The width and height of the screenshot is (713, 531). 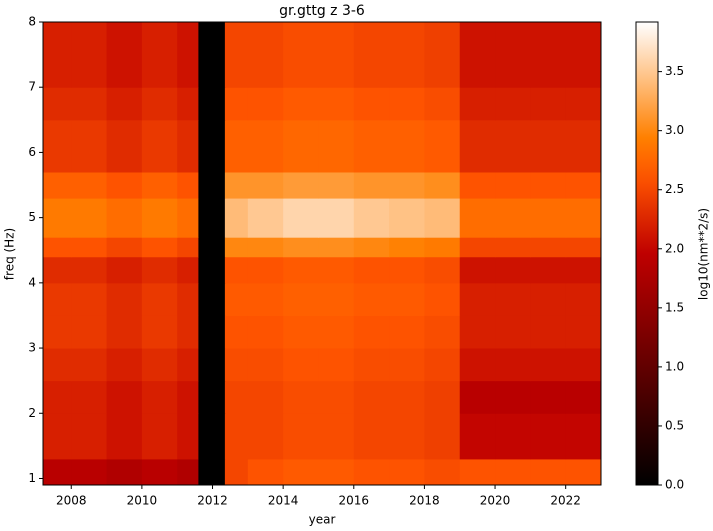 What do you see at coordinates (10, 254) in the screenshot?
I see `y-axis-label: freq (Hz)` at bounding box center [10, 254].